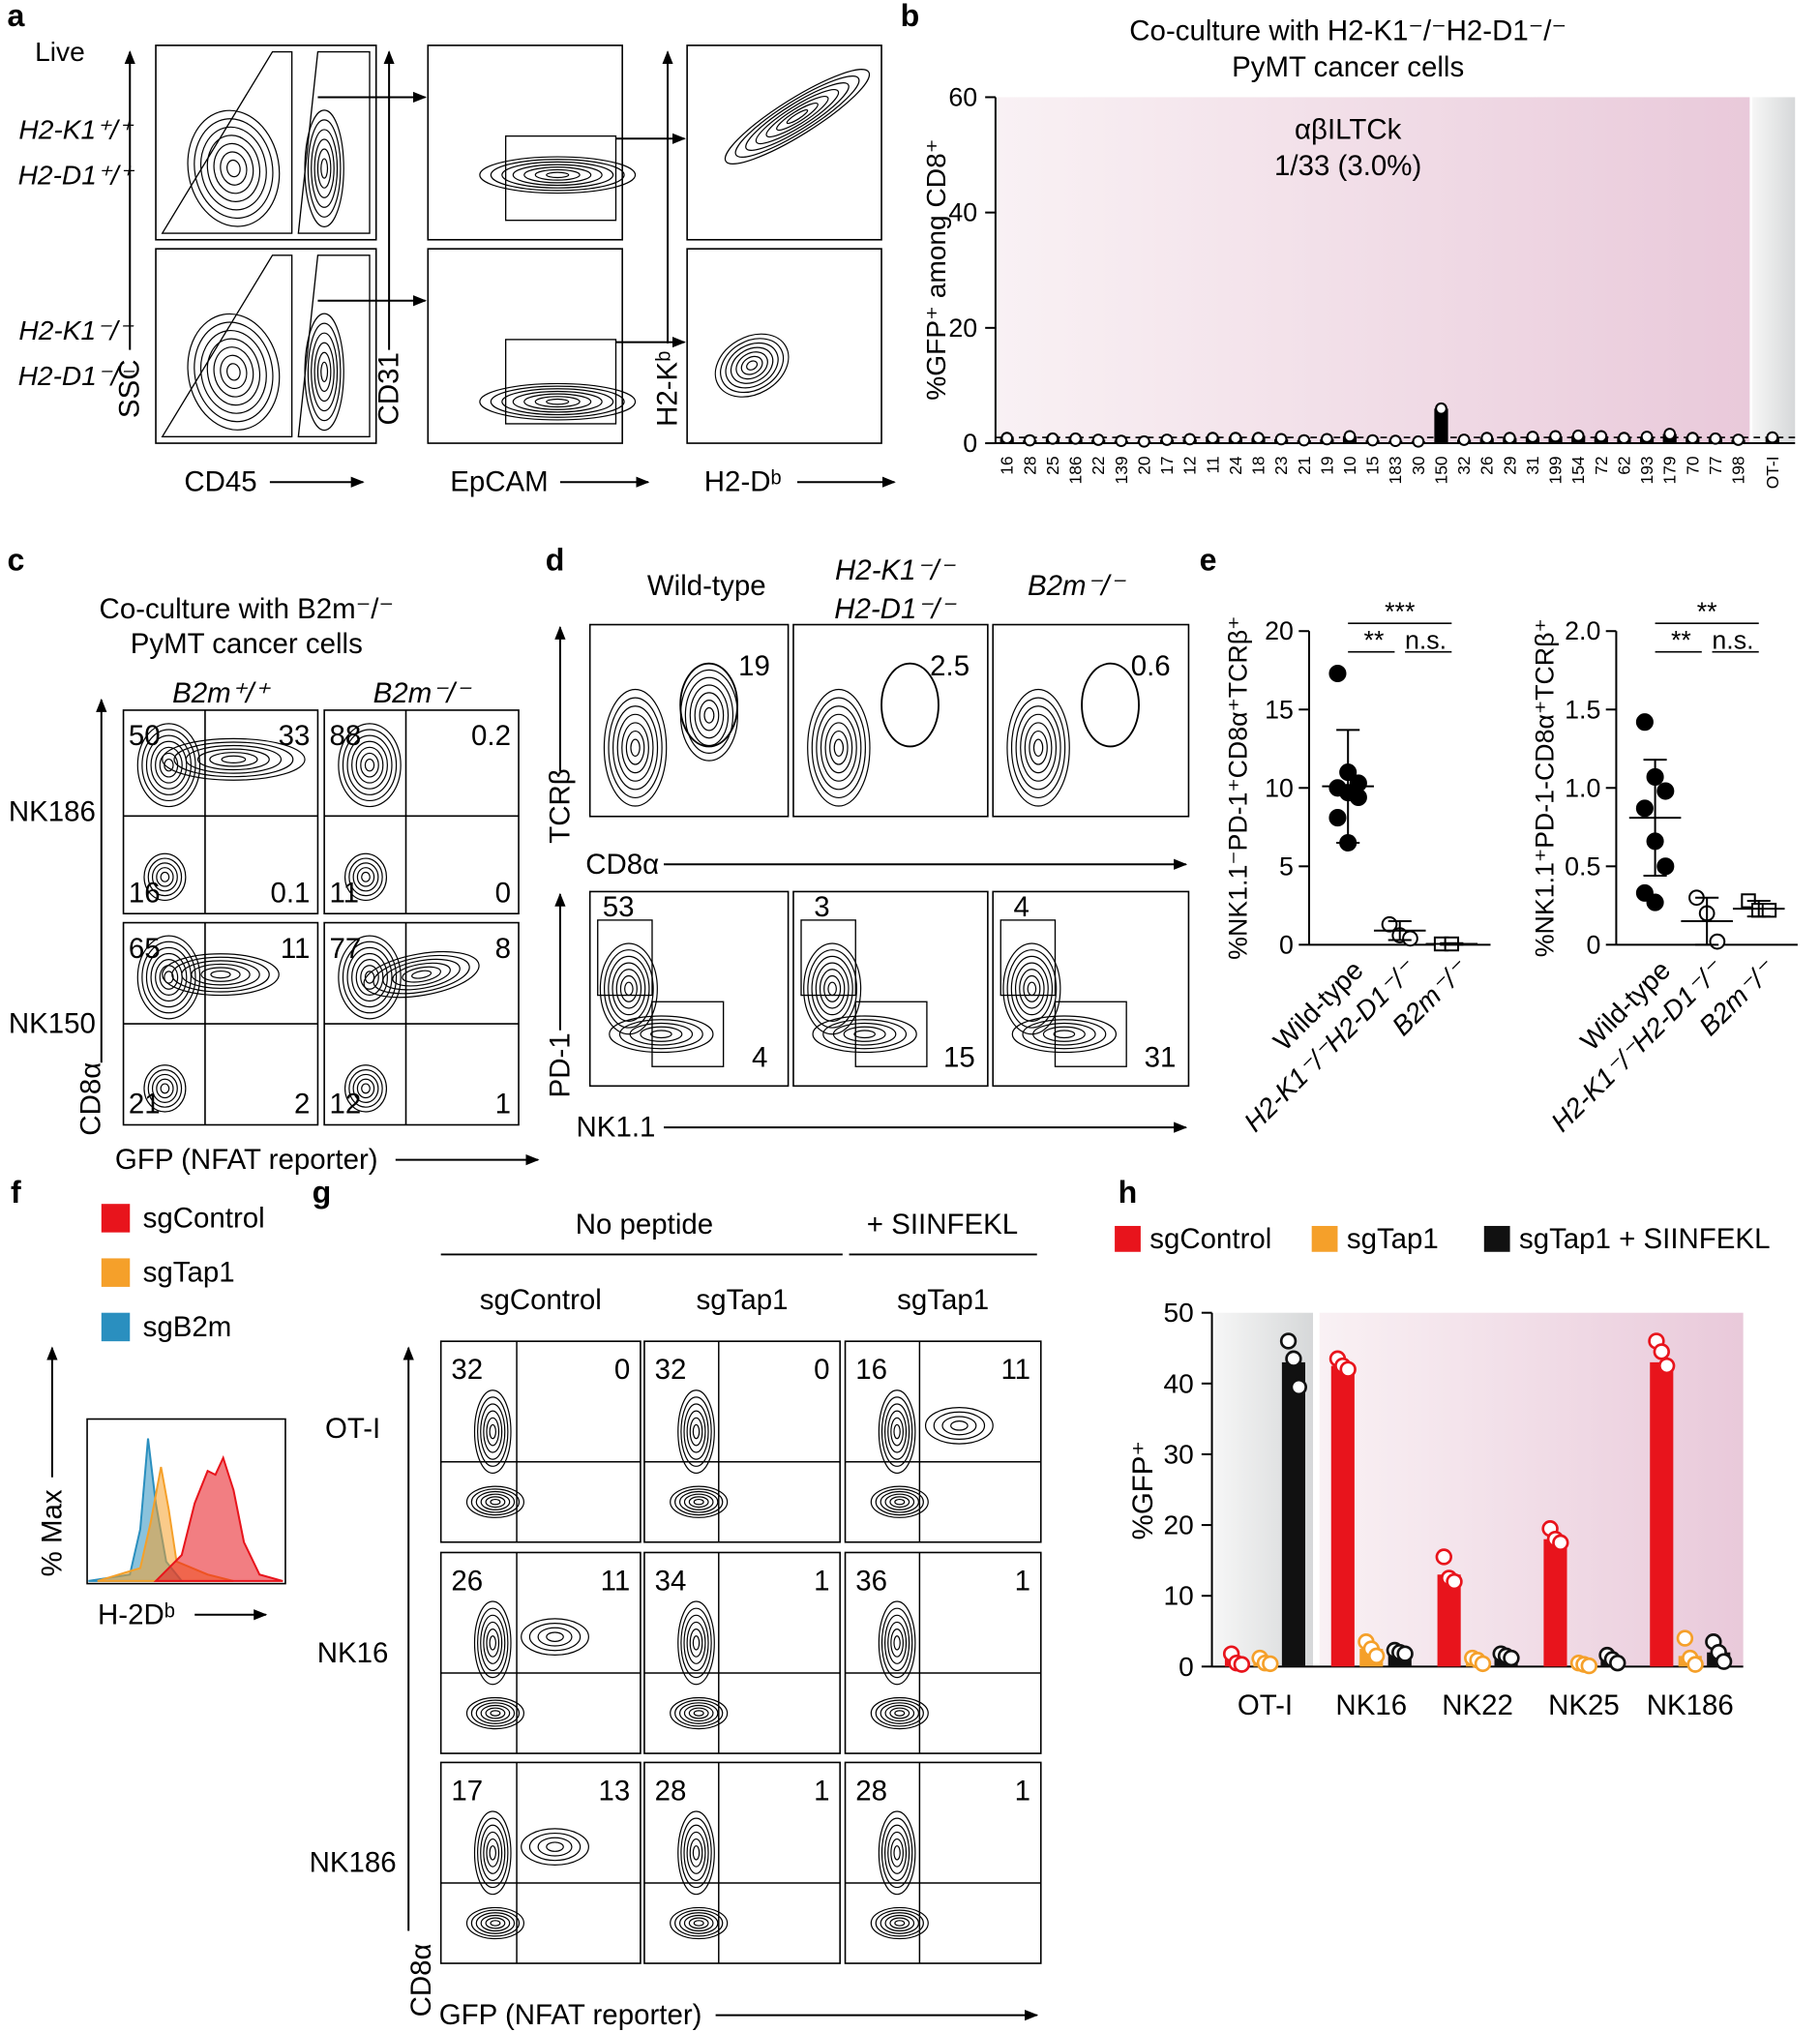 This screenshot has width=1820, height=2032. What do you see at coordinates (423, 693) in the screenshot?
I see `label: B2m⁻/⁻` at bounding box center [423, 693].